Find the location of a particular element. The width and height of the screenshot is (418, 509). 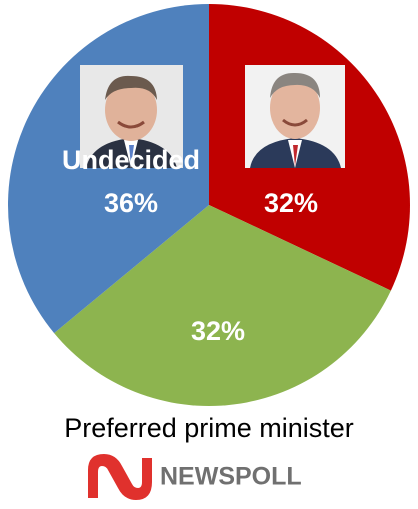

value-label: 36% is located at coordinates (131, 203).